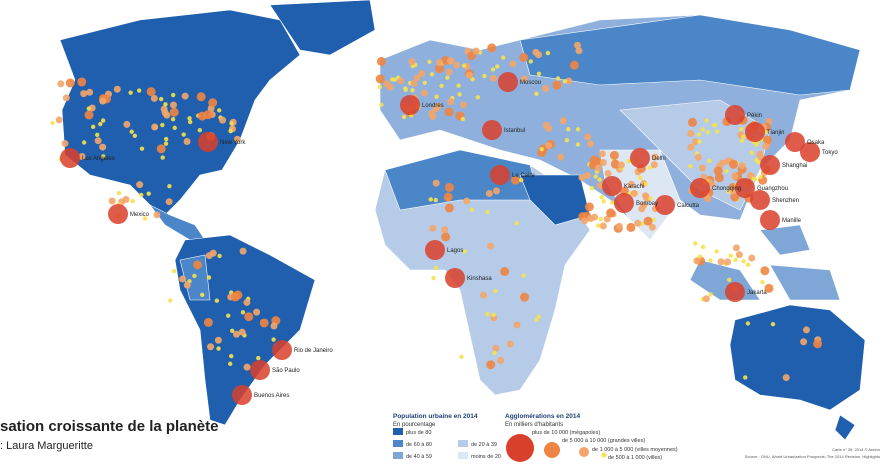  What do you see at coordinates (109, 426) in the screenshot?
I see `map-title: sation croissante de la planète` at bounding box center [109, 426].